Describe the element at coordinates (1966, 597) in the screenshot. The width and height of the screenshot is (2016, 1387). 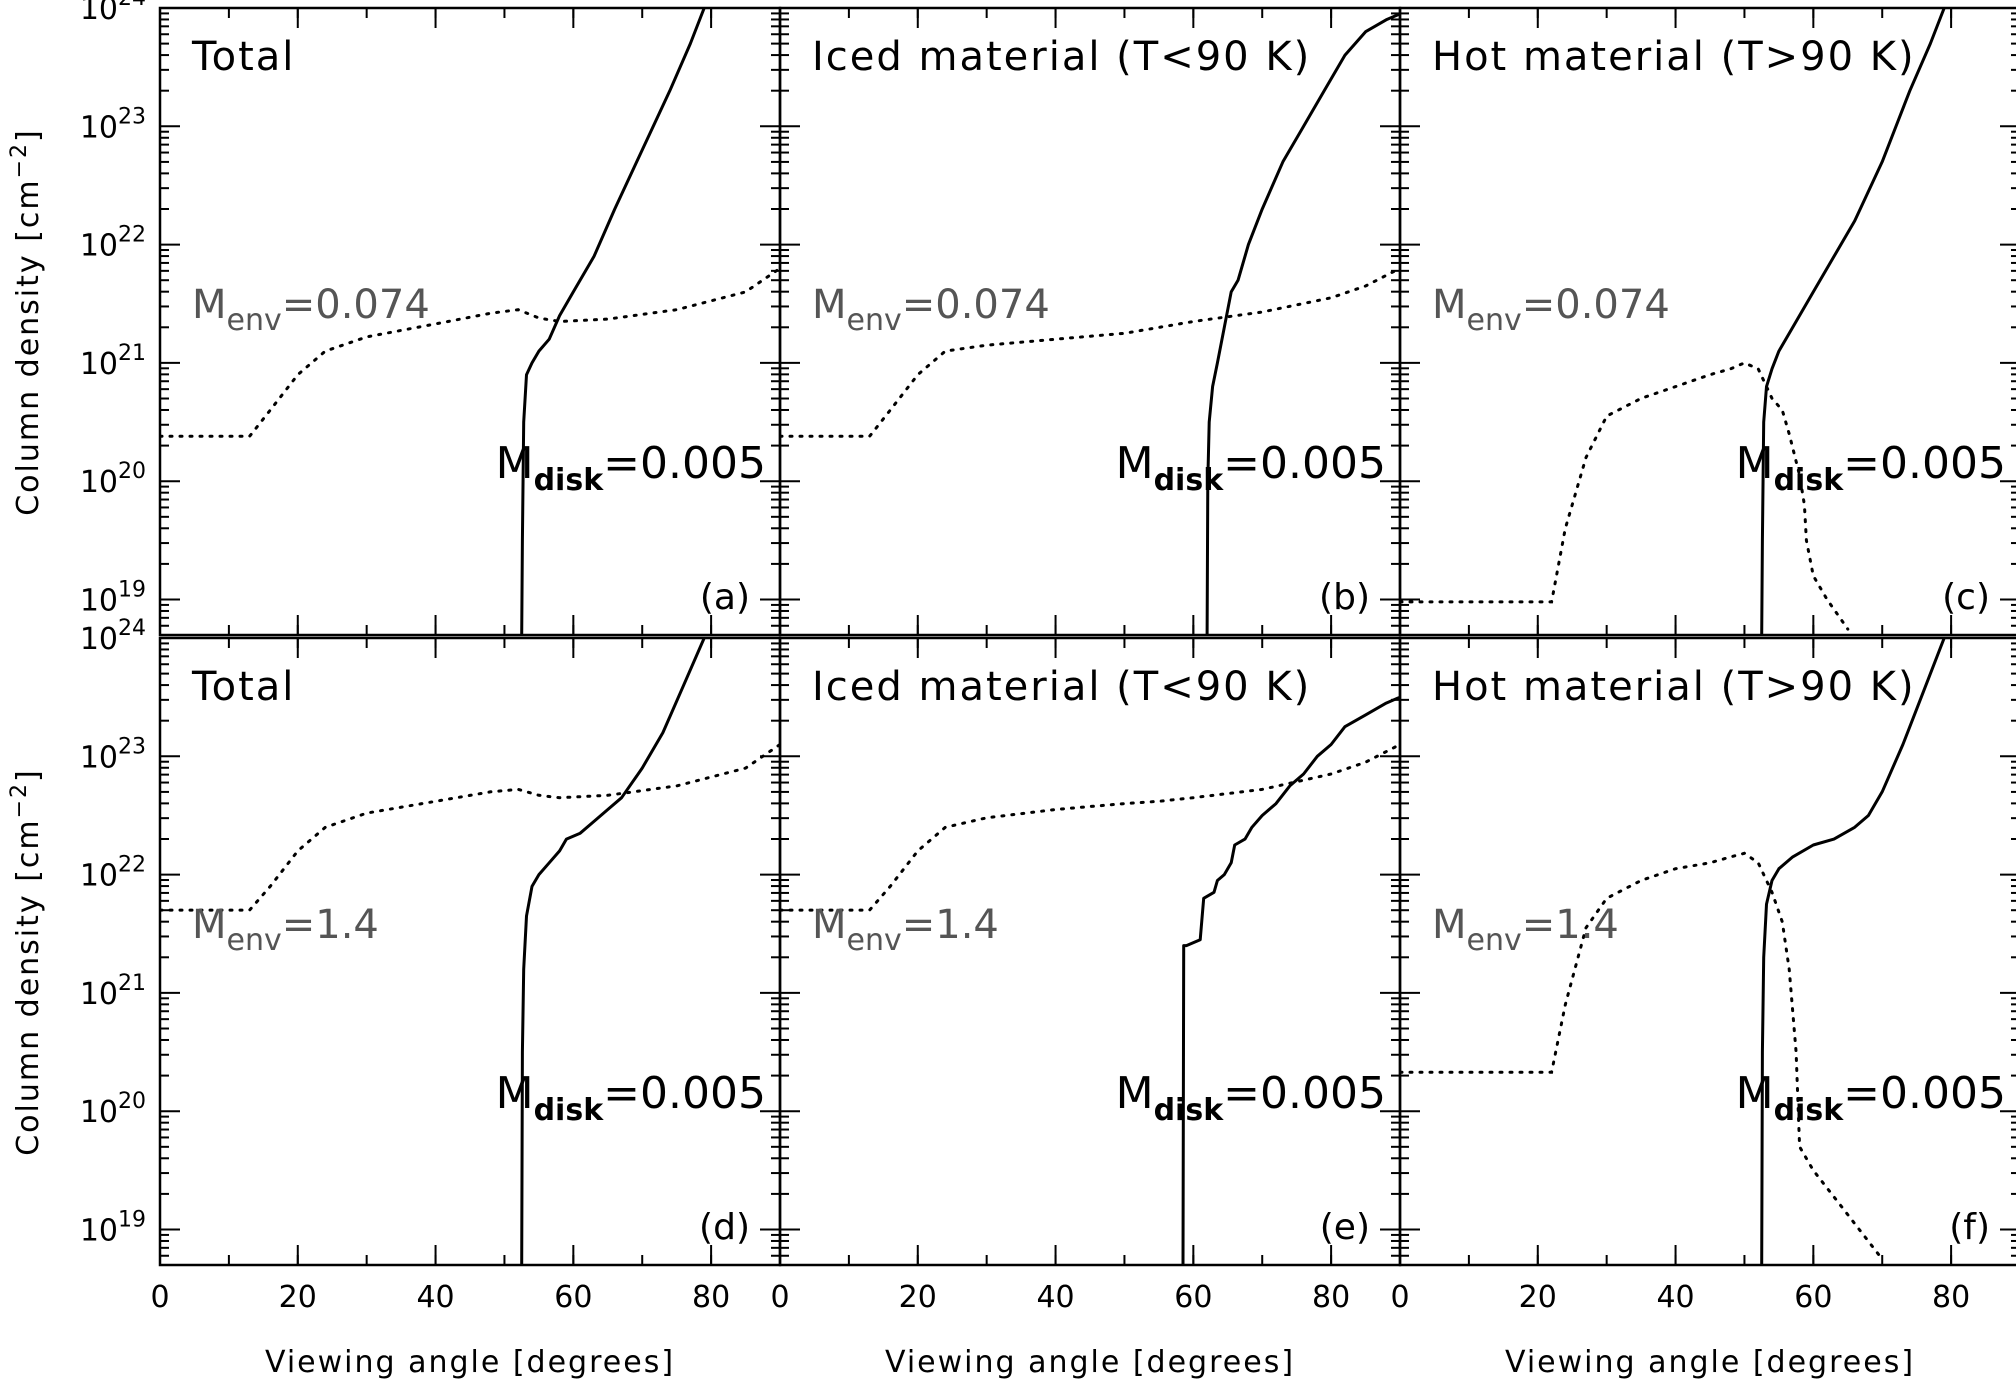
I see `panel-label: (c)` at that location.